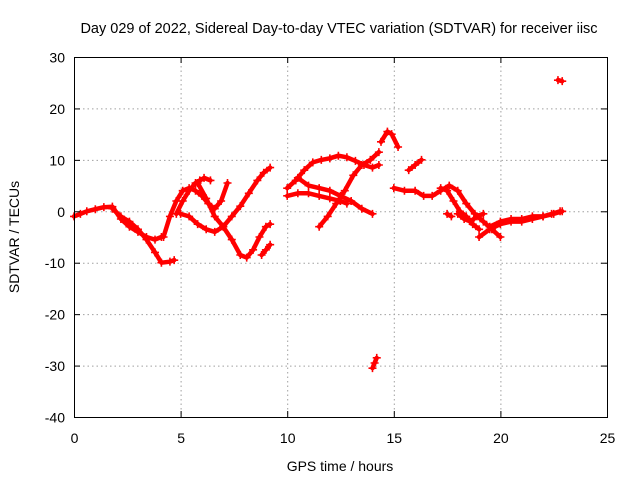 The width and height of the screenshot is (640, 480). What do you see at coordinates (395, 438) in the screenshot?
I see `x-tick-label: 15` at bounding box center [395, 438].